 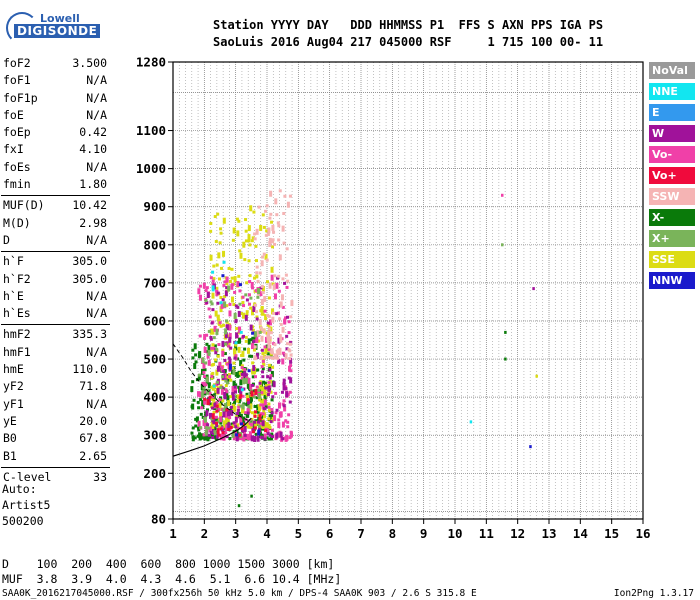 What do you see at coordinates (672, 238) in the screenshot?
I see `legend-item: X+` at bounding box center [672, 238].